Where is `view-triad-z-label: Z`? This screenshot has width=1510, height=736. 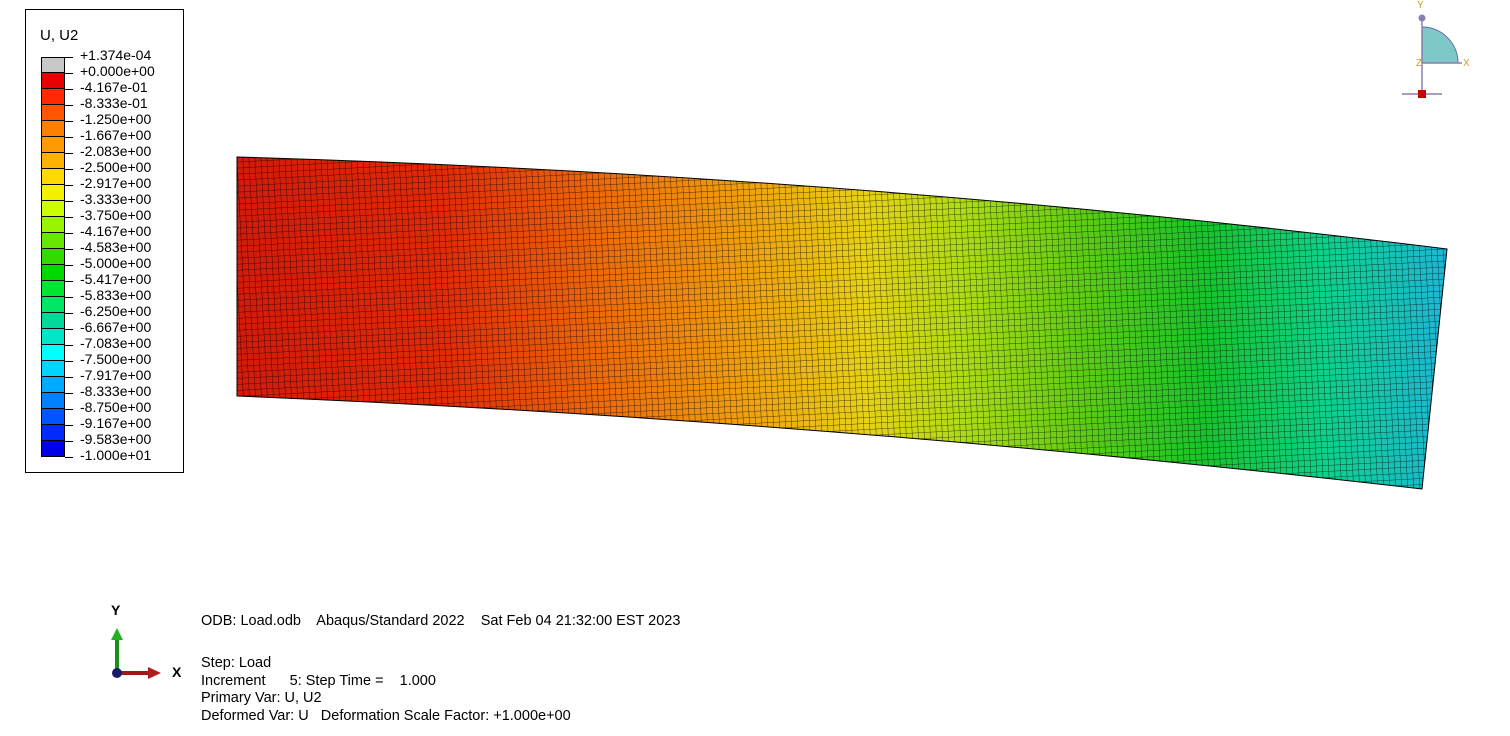 view-triad-z-label: Z is located at coordinates (1419, 63).